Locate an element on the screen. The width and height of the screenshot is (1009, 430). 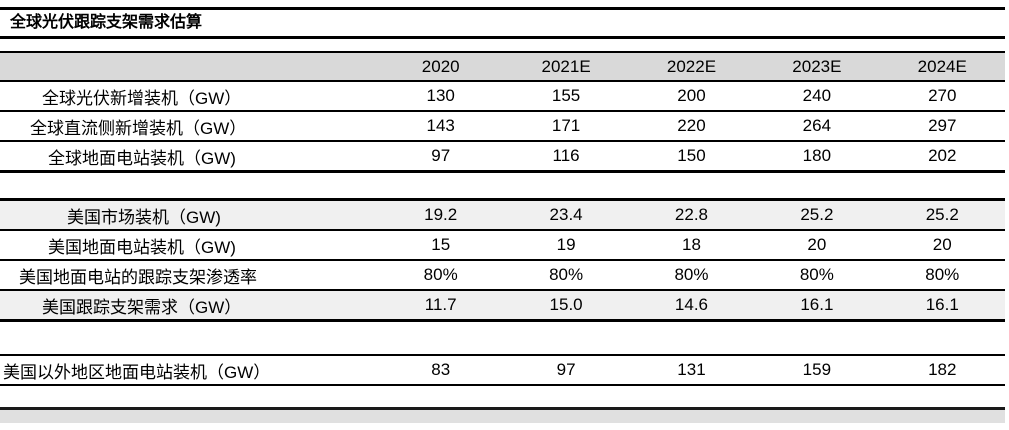
cell-value: 202 is located at coordinates (942, 155).